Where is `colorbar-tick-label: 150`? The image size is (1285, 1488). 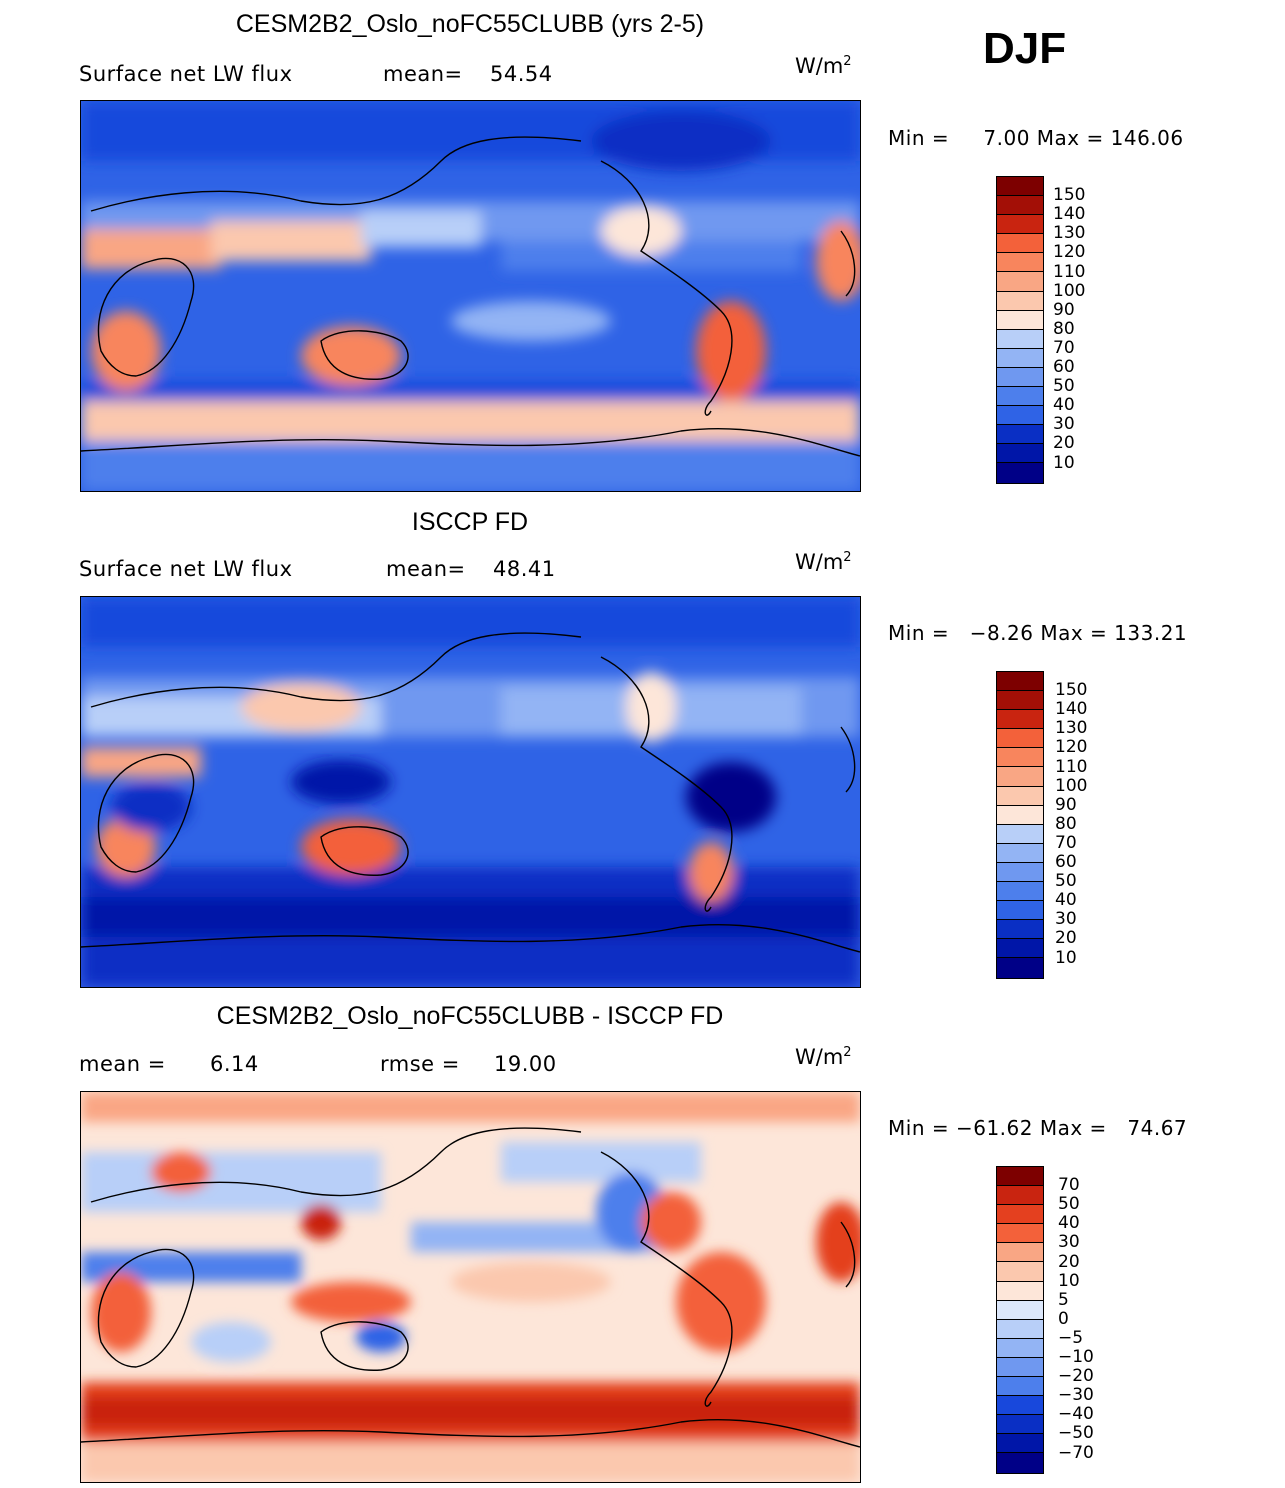 colorbar-tick-label: 150 is located at coordinates (1071, 690).